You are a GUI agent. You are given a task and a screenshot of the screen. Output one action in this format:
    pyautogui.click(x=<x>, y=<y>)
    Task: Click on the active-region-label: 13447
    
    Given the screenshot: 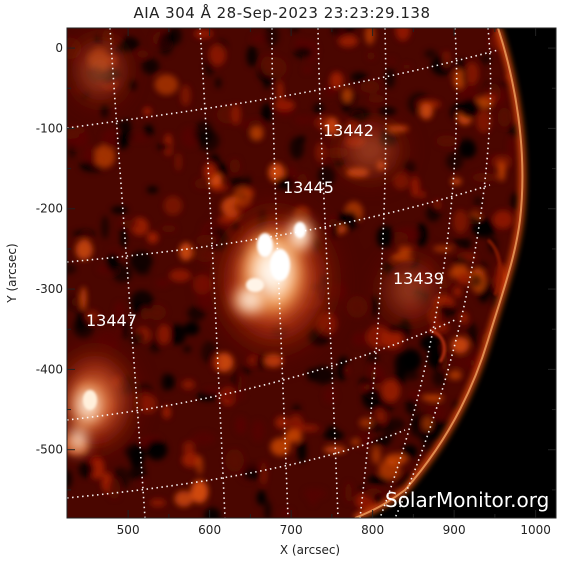 What is the action you would take?
    pyautogui.click(x=111, y=320)
    